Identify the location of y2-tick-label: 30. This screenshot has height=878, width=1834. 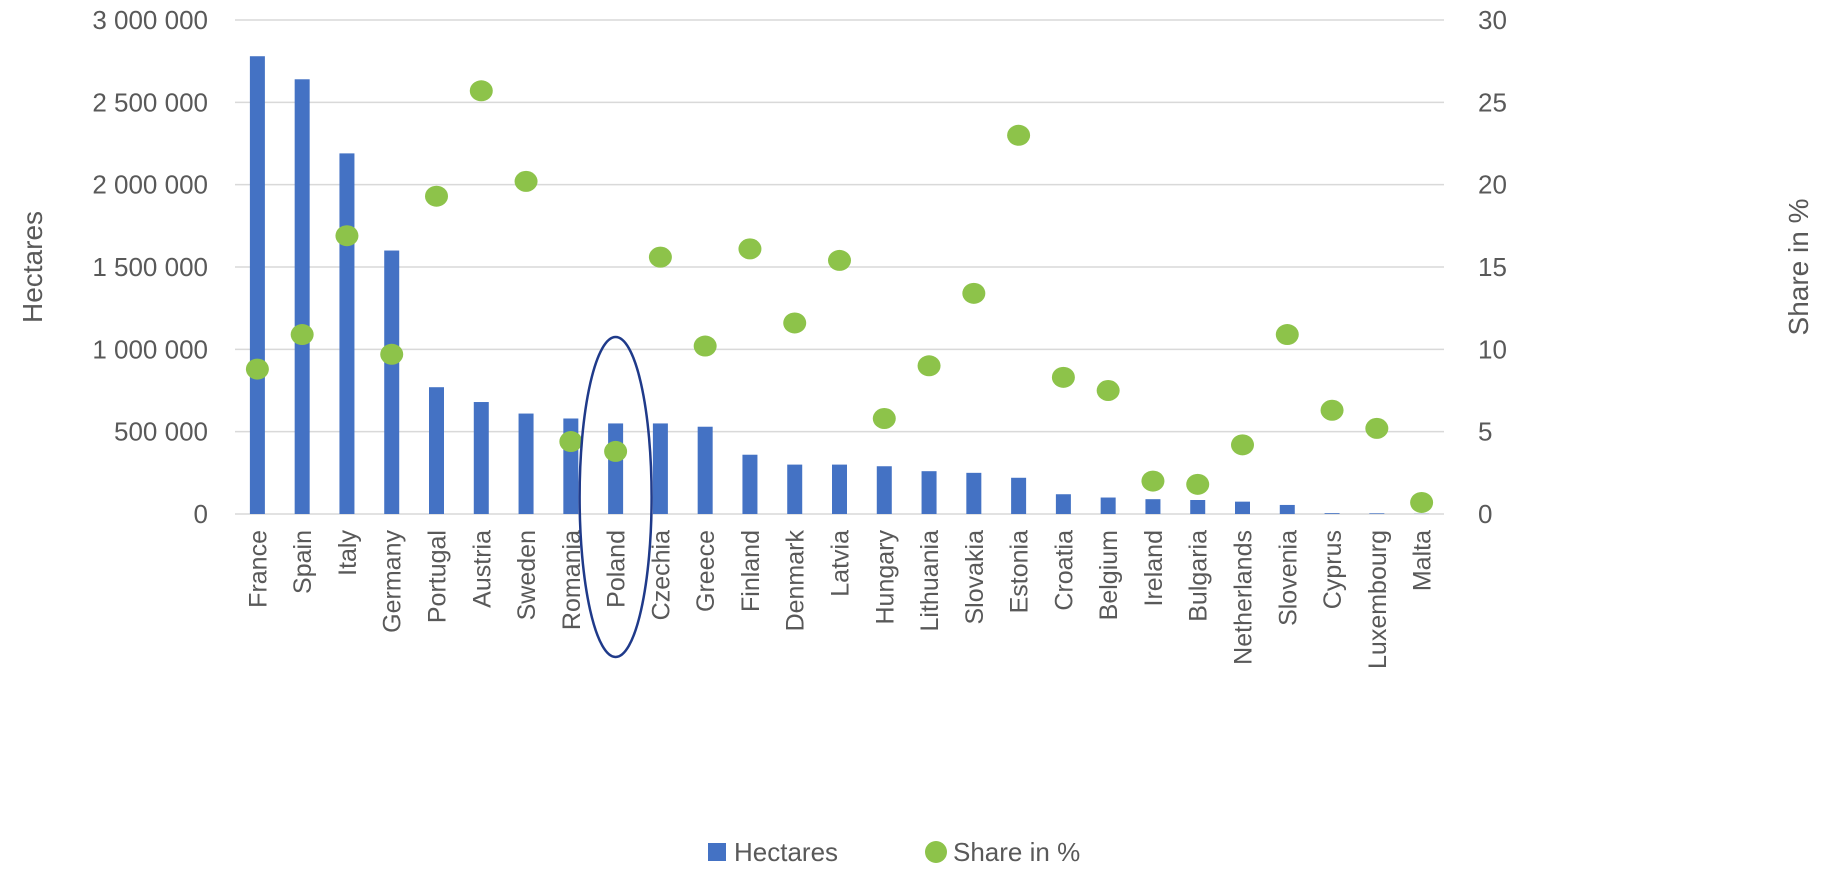
(1492, 20).